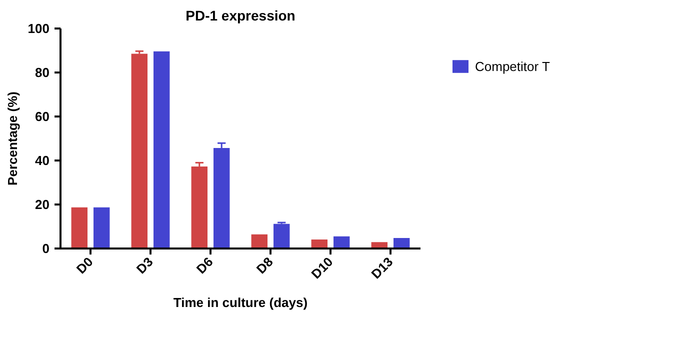 This screenshot has width=700, height=338. I want to click on x-tick-label: D13, so click(382, 268).